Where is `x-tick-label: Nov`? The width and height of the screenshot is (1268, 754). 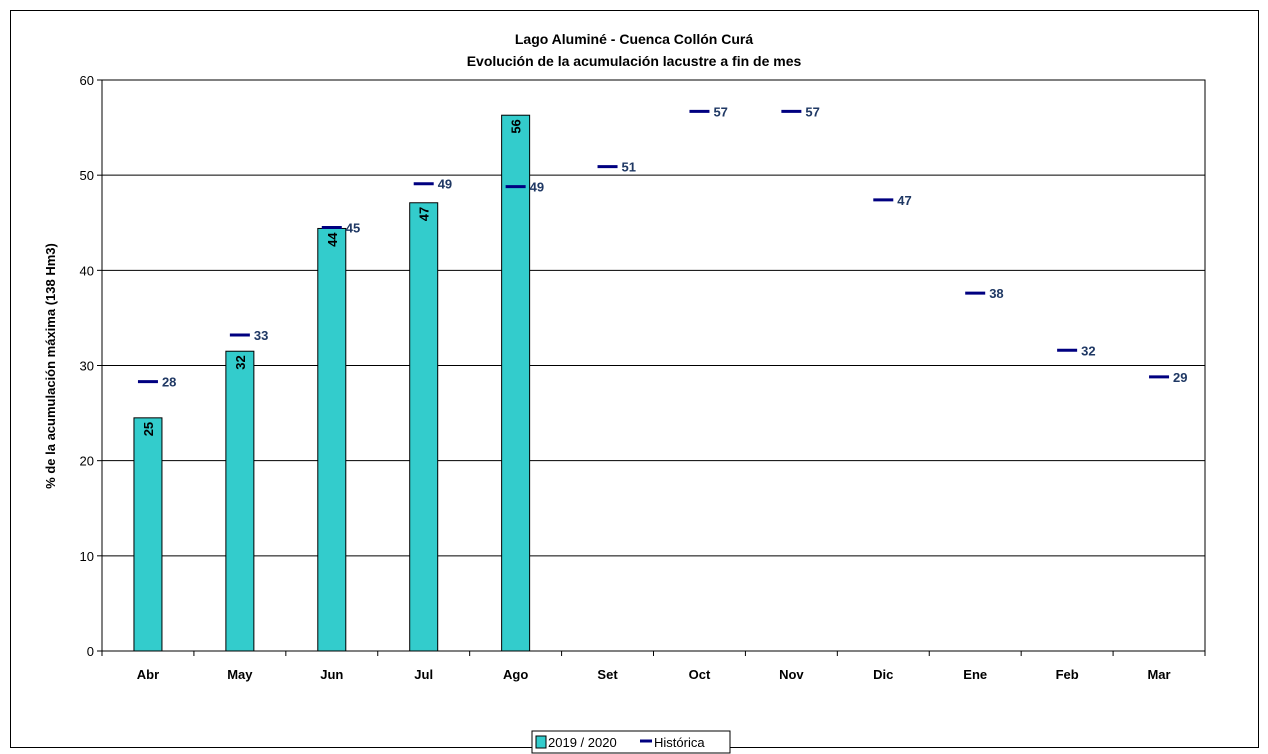 x-tick-label: Nov is located at coordinates (791, 674).